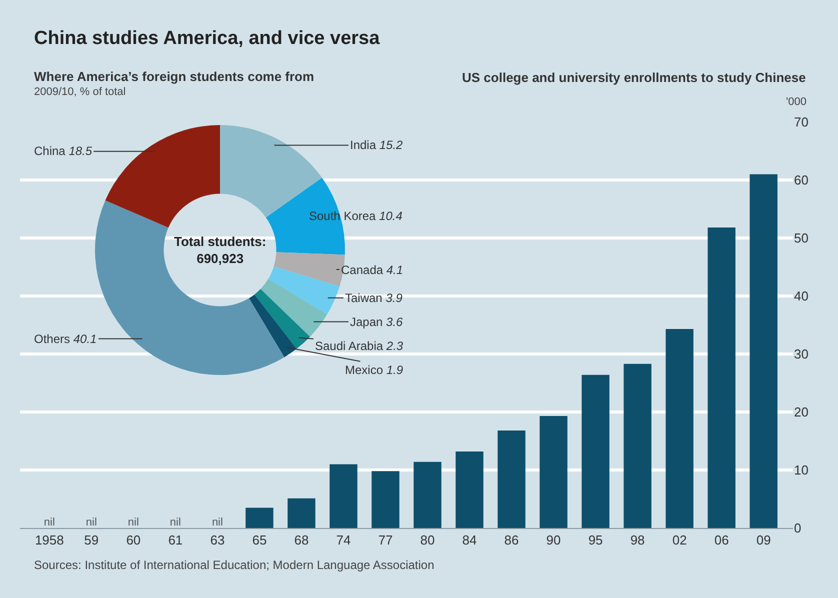 The height and width of the screenshot is (598, 838). What do you see at coordinates (80, 151) in the screenshot?
I see `data-label: 18.5` at bounding box center [80, 151].